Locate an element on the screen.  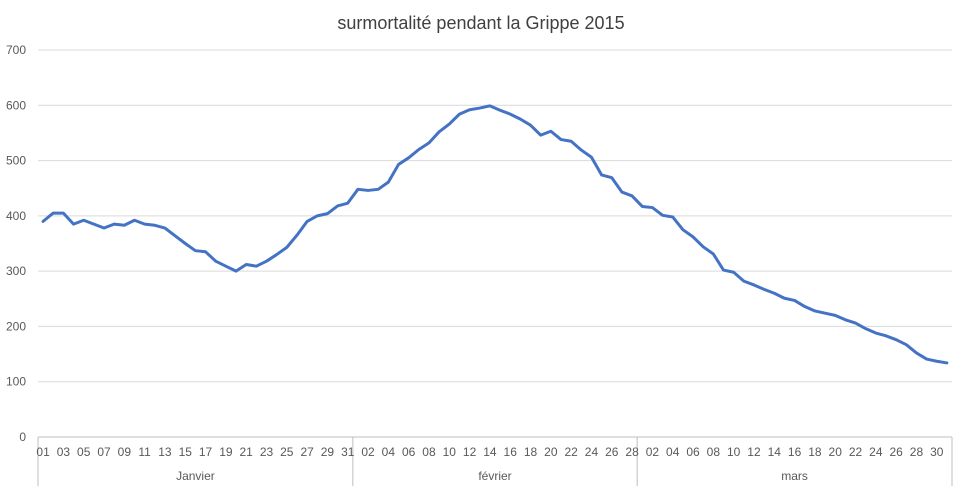
x-tick-label: 29 is located at coordinates (328, 452).